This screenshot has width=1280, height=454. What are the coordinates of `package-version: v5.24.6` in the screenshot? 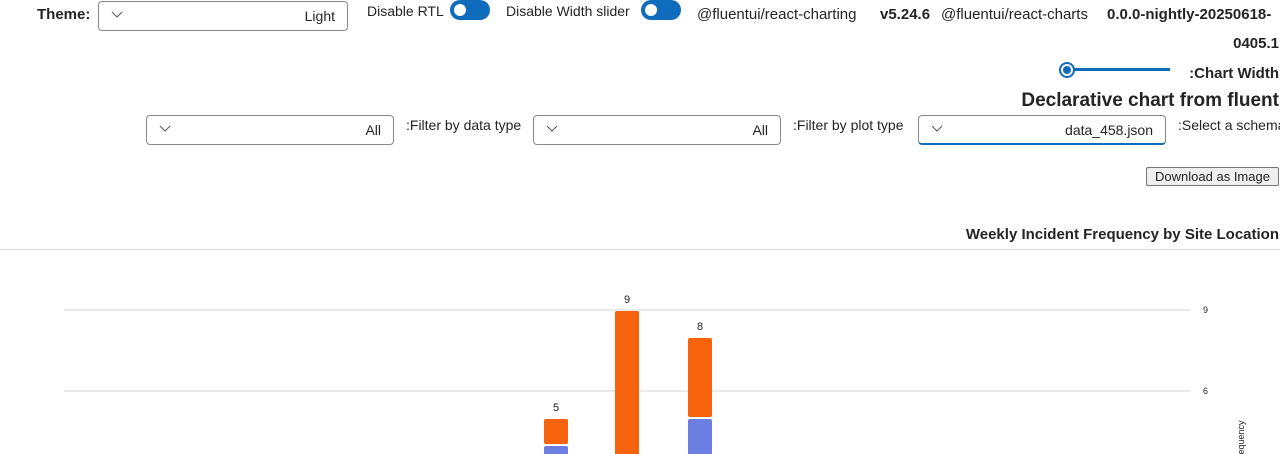 It's located at (905, 14).